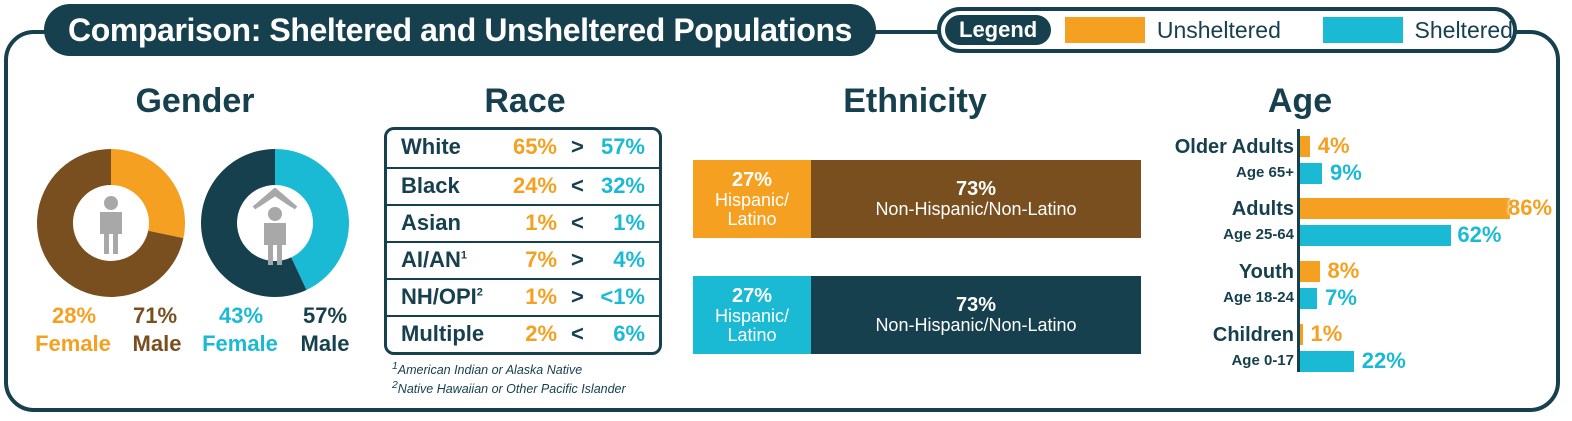 The width and height of the screenshot is (1572, 421). I want to click on race-sheltered-value: 57%, so click(622, 146).